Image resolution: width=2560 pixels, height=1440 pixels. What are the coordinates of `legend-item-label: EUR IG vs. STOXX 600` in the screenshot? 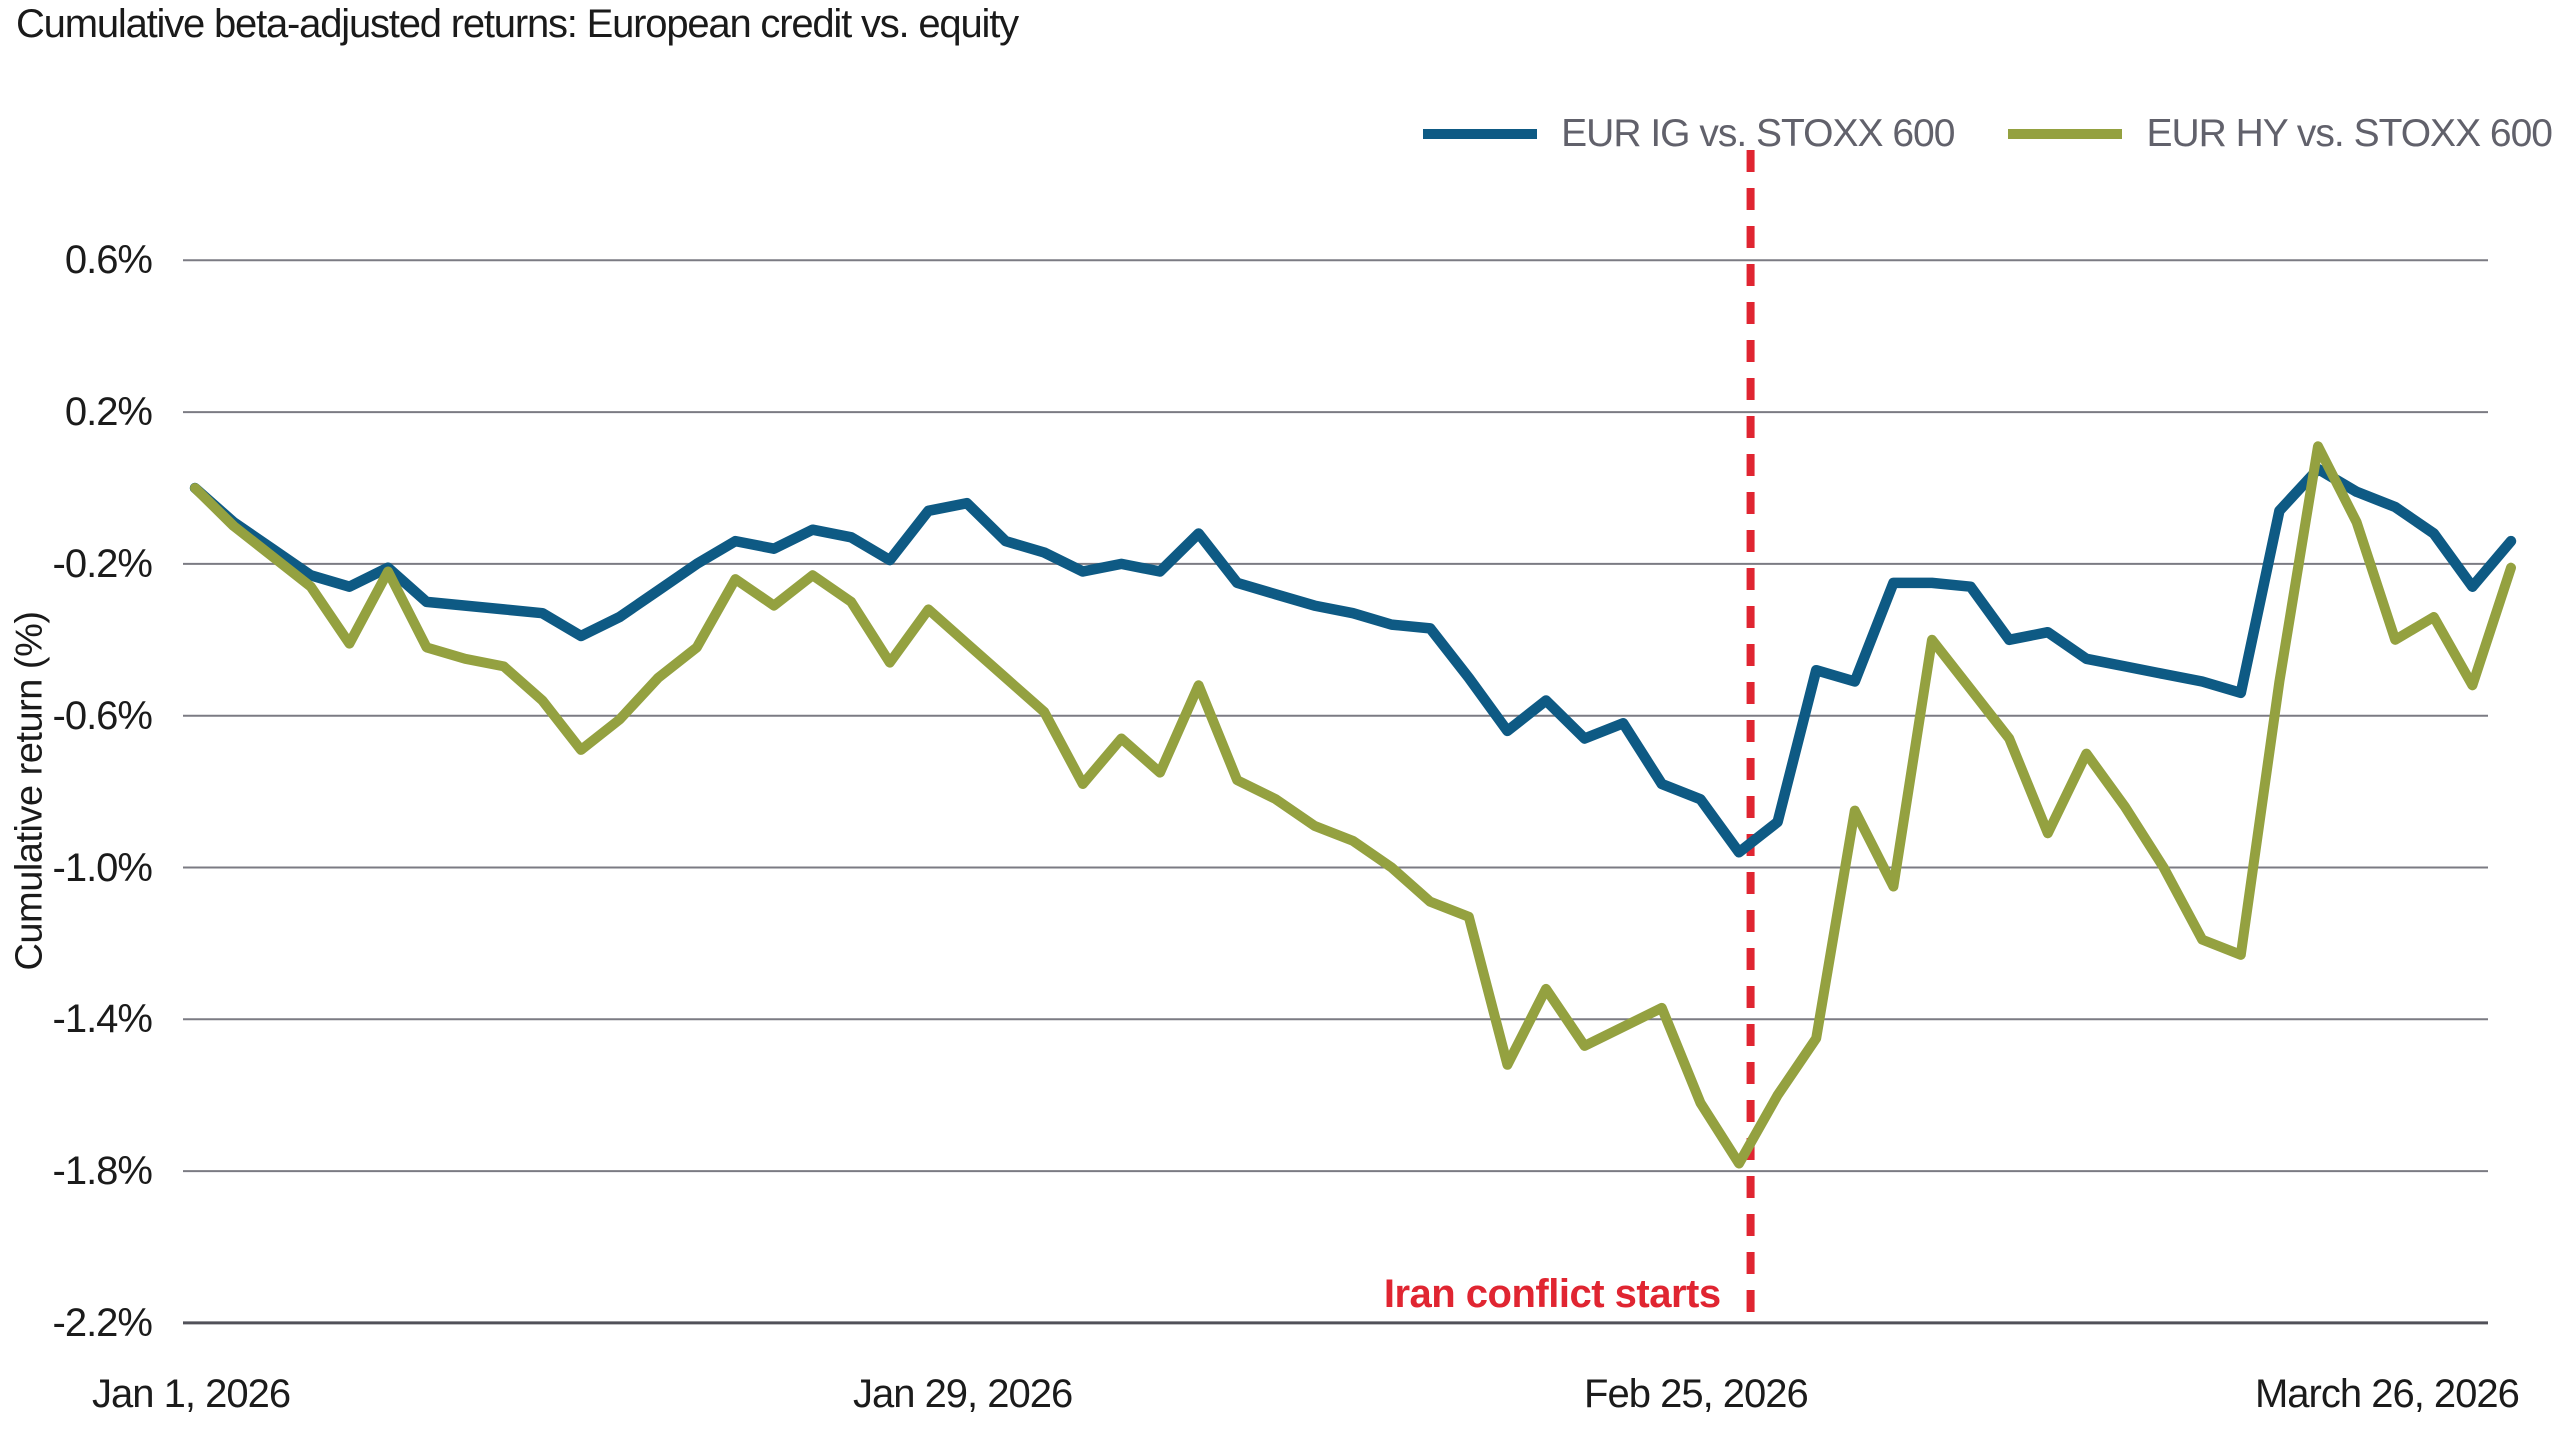 It's located at (1758, 133).